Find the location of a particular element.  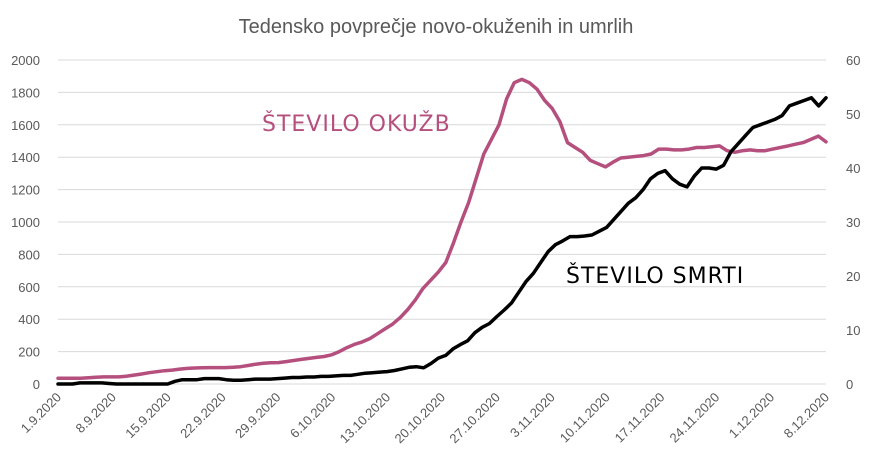

y-right-tick-label: 0 is located at coordinates (849, 384).